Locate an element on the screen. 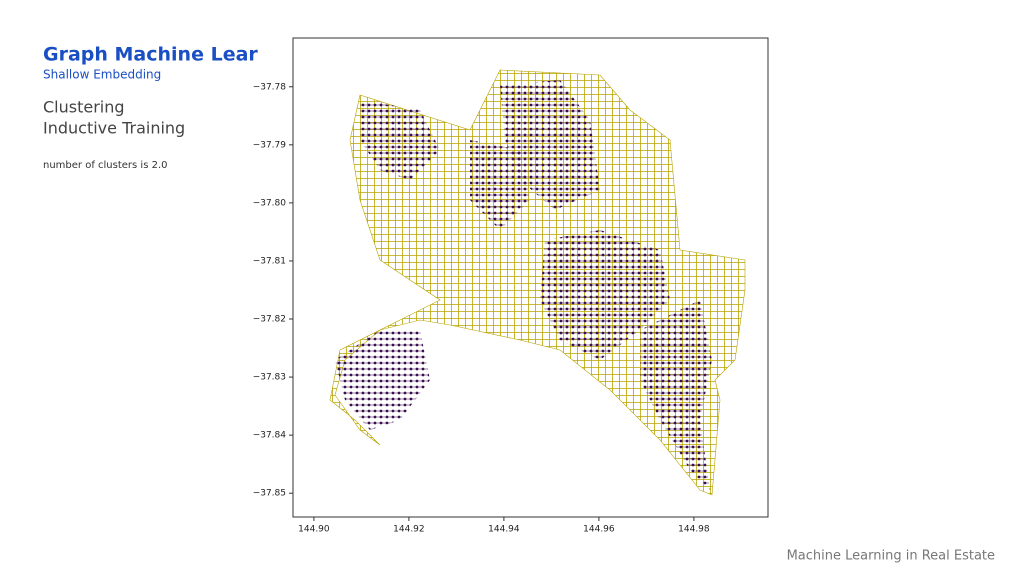 The height and width of the screenshot is (572, 1024). y-tick-label: −37.80 is located at coordinates (270, 203).